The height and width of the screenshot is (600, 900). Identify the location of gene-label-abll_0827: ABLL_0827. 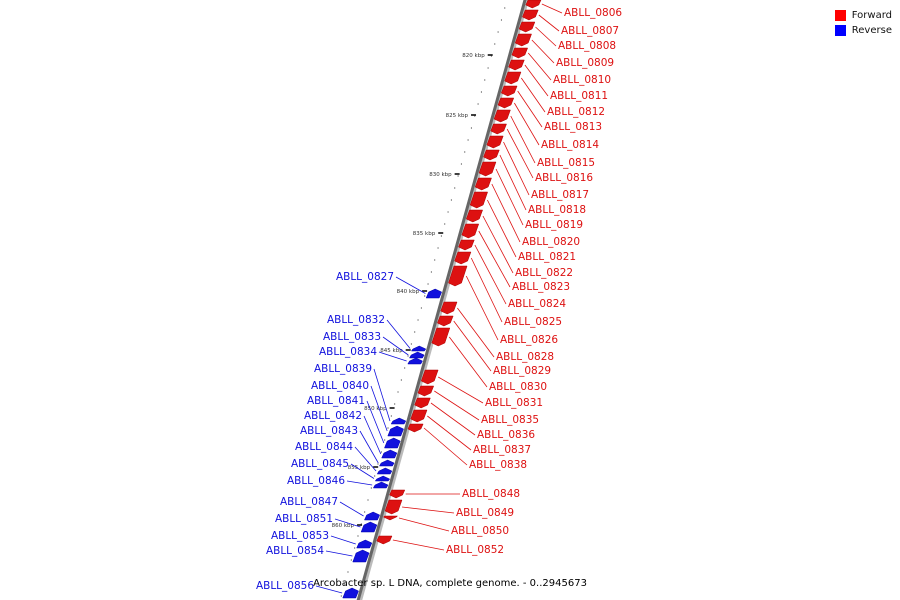
(365, 277).